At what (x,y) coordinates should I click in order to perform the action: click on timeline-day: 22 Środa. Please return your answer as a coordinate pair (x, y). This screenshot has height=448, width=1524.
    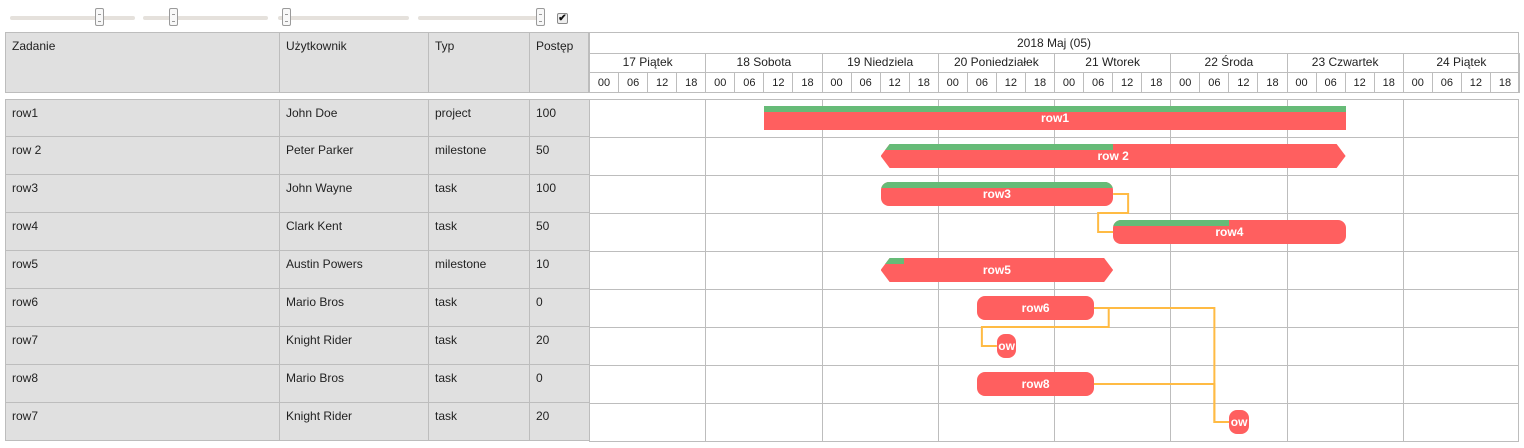
    Looking at the image, I should click on (1229, 63).